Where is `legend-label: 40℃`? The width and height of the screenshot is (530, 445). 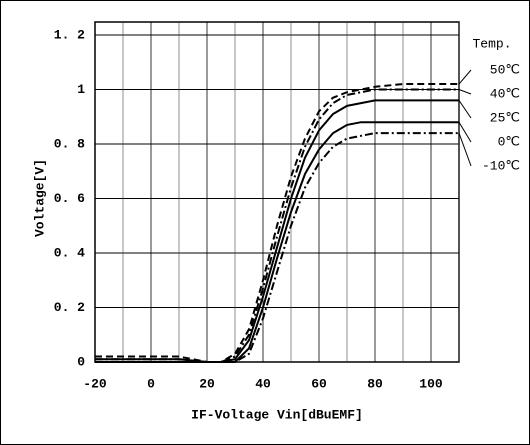 legend-label: 40℃ is located at coordinates (505, 93).